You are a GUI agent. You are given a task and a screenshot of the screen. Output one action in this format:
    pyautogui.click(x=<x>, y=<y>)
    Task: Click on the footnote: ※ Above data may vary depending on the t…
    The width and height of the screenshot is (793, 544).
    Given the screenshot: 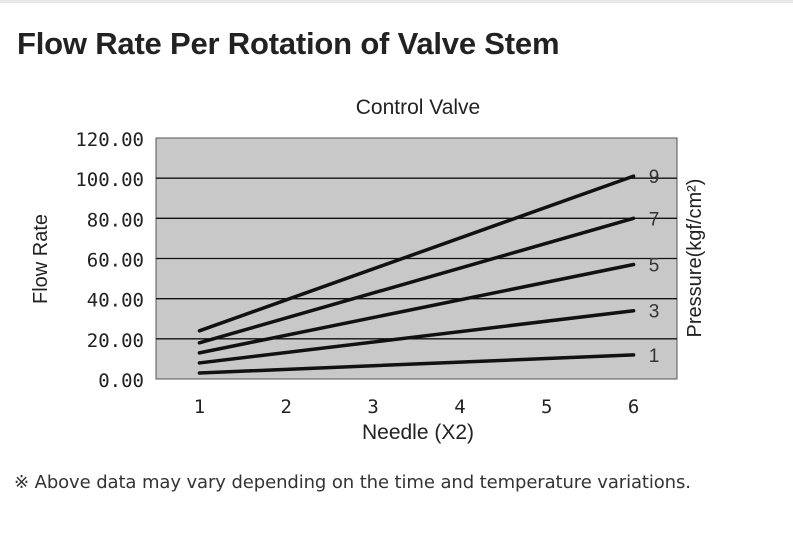 What is the action you would take?
    pyautogui.click(x=352, y=482)
    